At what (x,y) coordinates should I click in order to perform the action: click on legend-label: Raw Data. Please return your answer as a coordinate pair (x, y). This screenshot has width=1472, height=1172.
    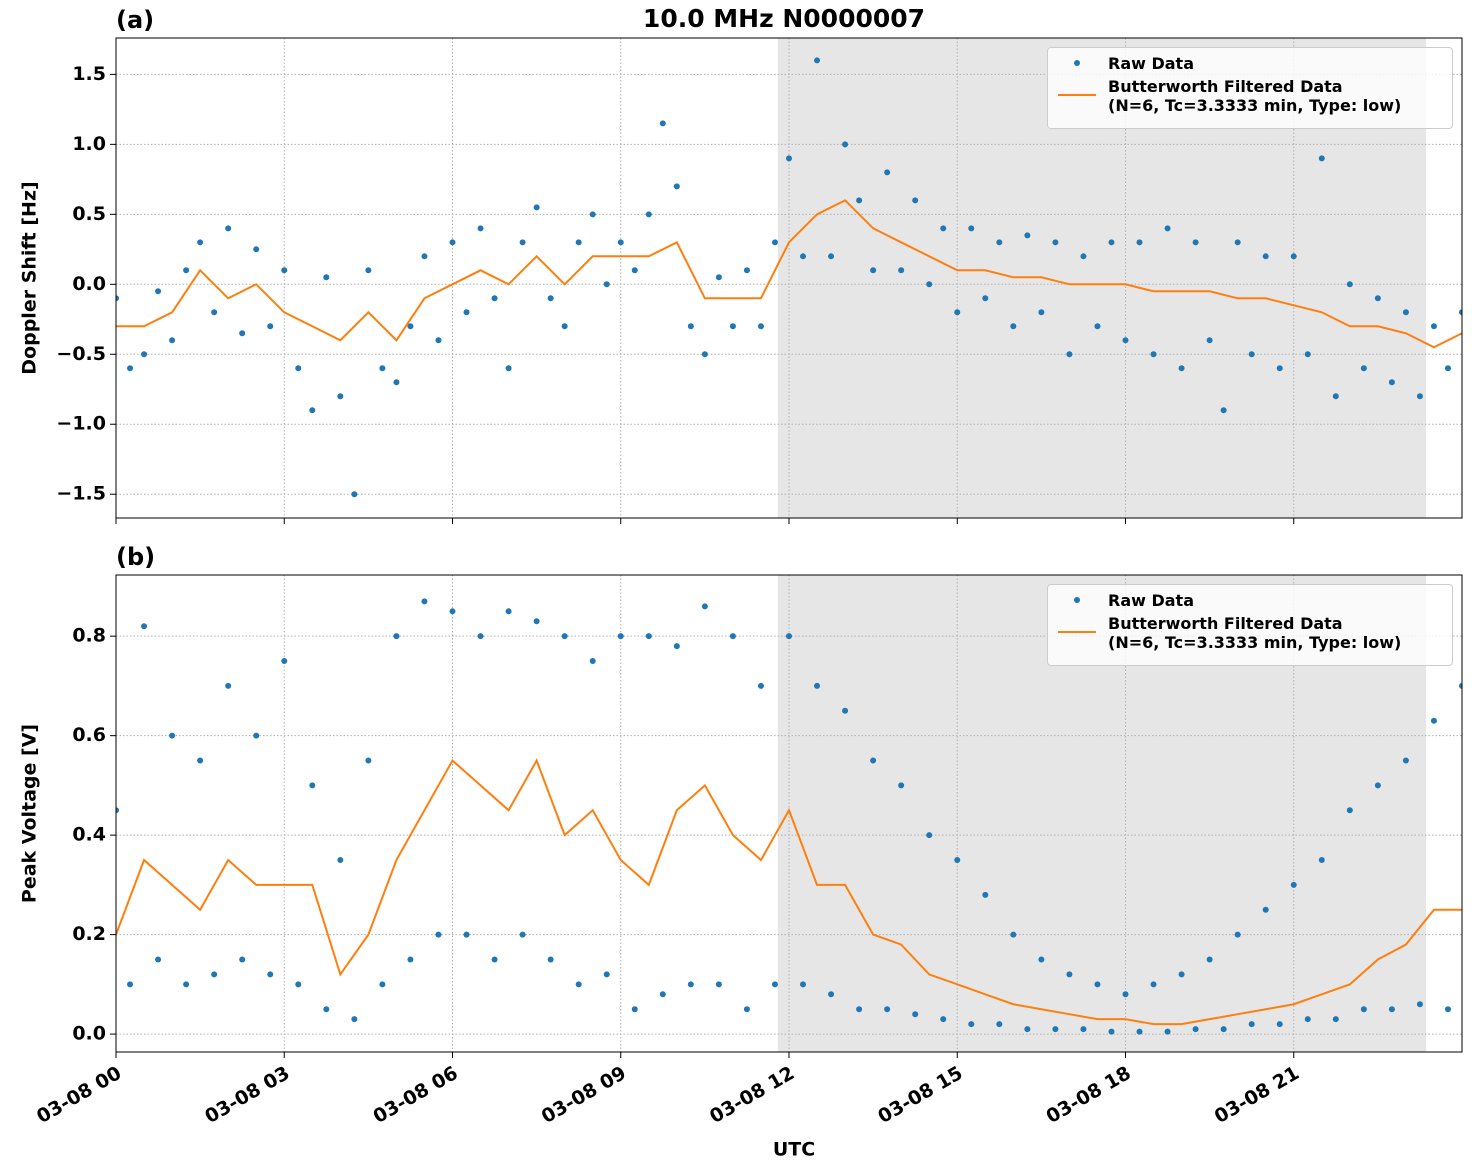
    Looking at the image, I should click on (1151, 63).